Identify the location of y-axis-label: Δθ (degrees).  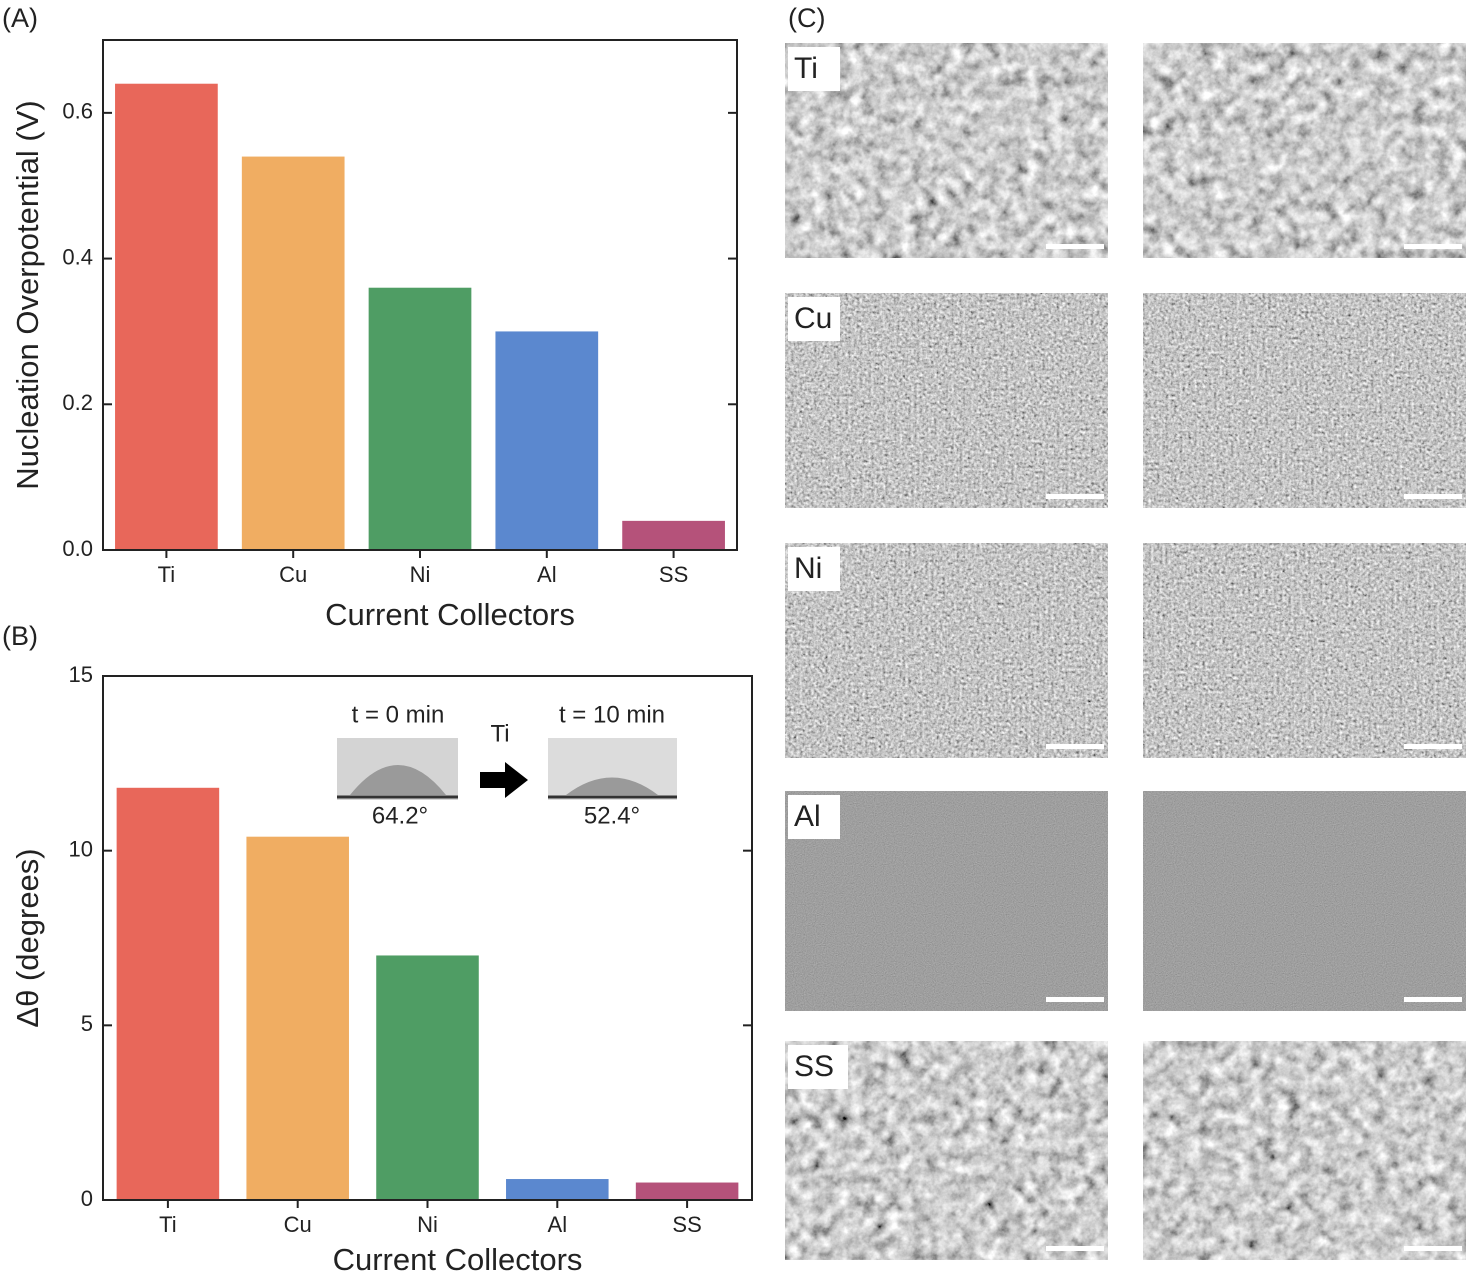
(27, 937).